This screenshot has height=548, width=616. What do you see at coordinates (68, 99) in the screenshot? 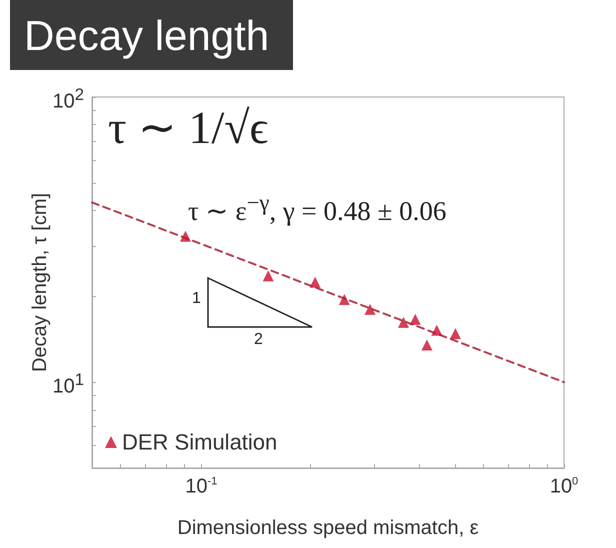
I see `y-tick-label: 10$^{2}$` at bounding box center [68, 99].